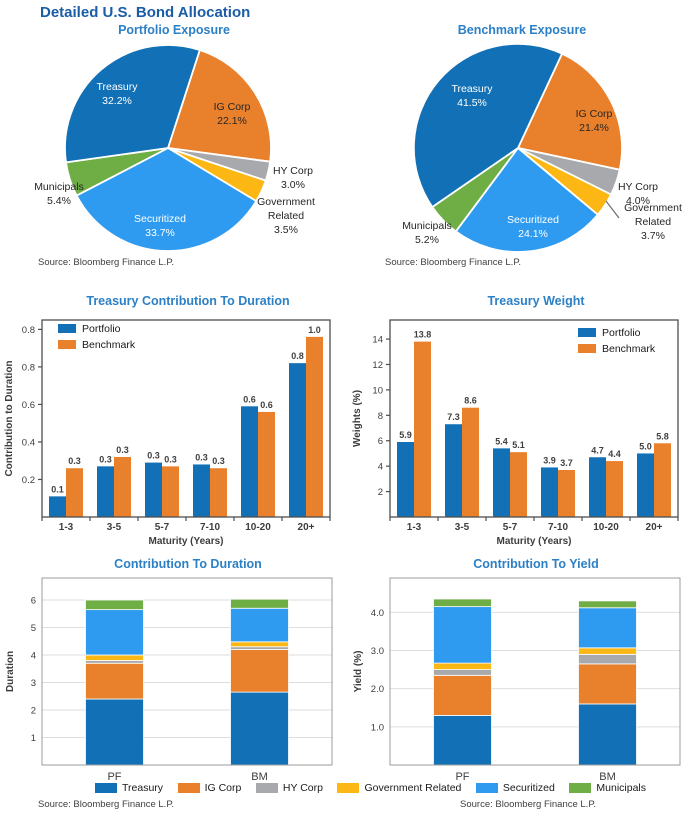 The width and height of the screenshot is (696, 819). Describe the element at coordinates (114, 632) in the screenshot. I see `stack-segment-pf-securitized` at that location.